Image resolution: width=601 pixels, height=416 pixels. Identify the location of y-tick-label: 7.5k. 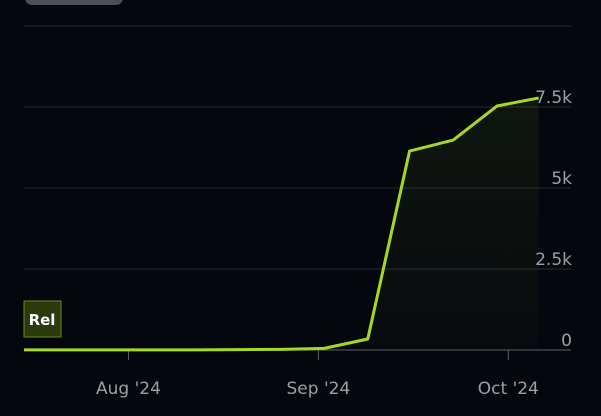
(553, 98).